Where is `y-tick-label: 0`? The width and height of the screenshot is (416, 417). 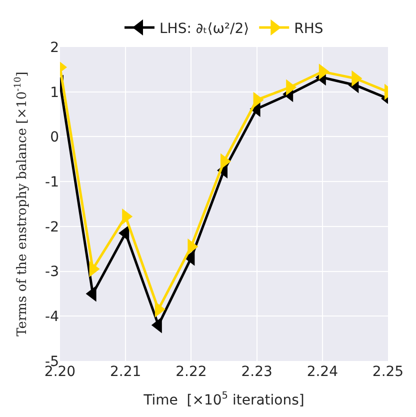
y-tick-label: 0 is located at coordinates (54, 138).